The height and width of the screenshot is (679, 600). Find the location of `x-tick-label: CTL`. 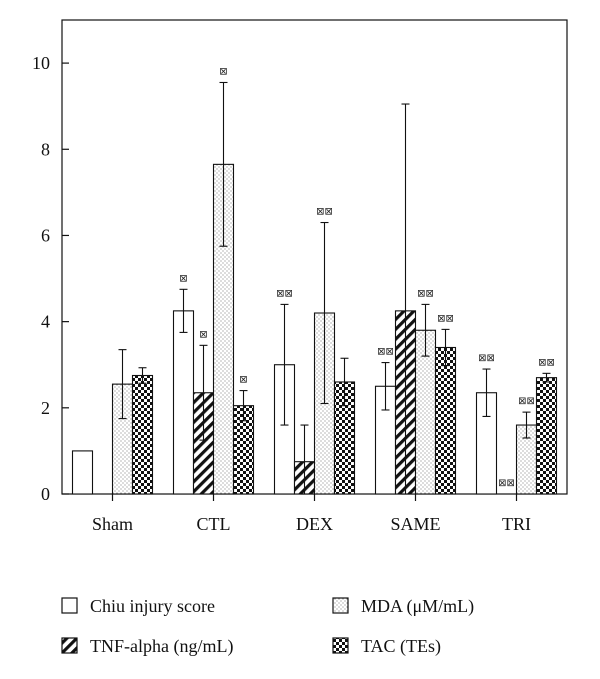

x-tick-label: CTL is located at coordinates (214, 524).